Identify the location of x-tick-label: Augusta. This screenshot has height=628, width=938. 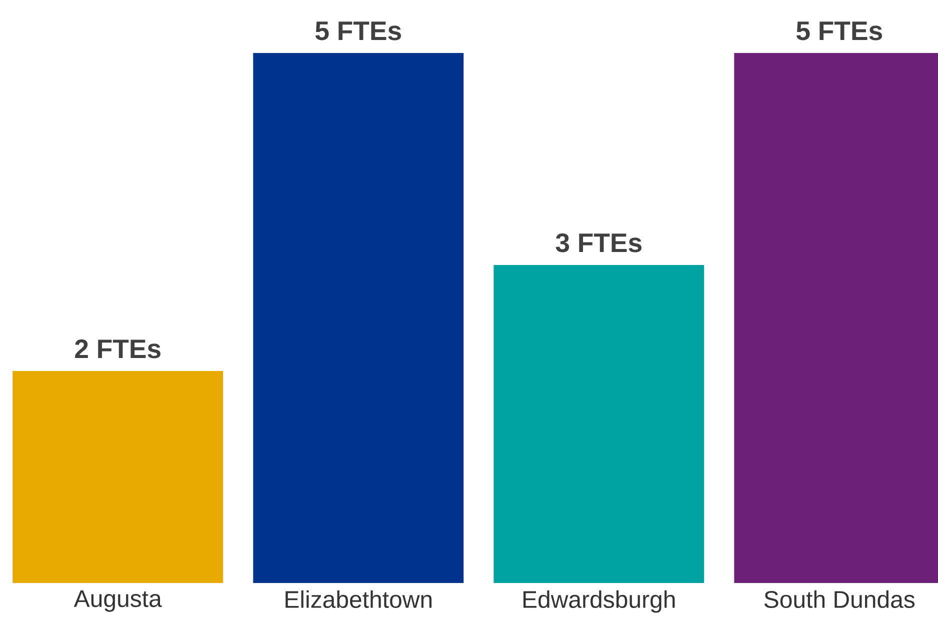
(118, 601).